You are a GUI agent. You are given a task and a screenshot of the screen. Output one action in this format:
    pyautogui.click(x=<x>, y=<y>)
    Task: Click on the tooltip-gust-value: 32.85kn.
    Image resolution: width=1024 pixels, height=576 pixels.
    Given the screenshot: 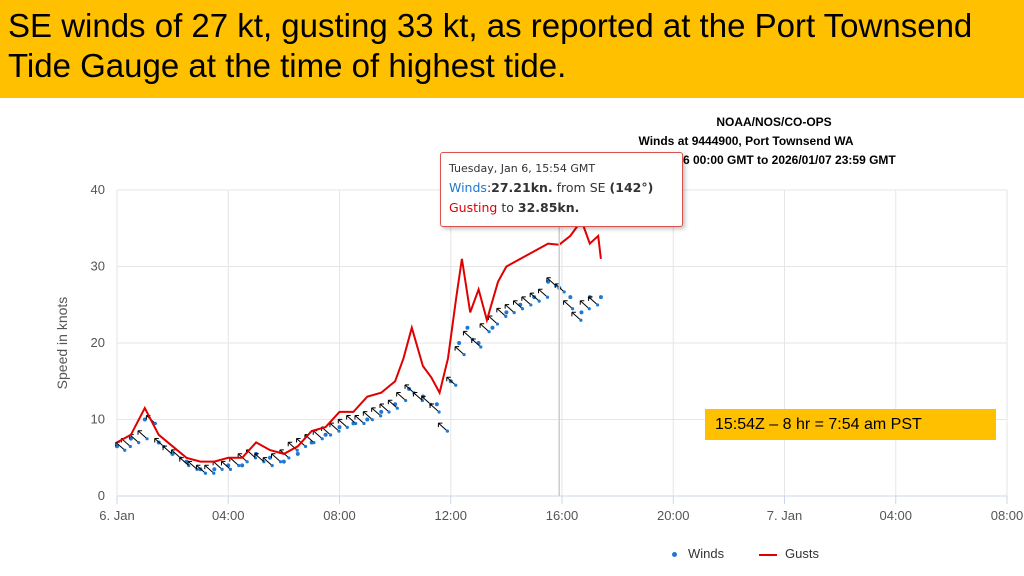 What is the action you would take?
    pyautogui.click(x=548, y=207)
    